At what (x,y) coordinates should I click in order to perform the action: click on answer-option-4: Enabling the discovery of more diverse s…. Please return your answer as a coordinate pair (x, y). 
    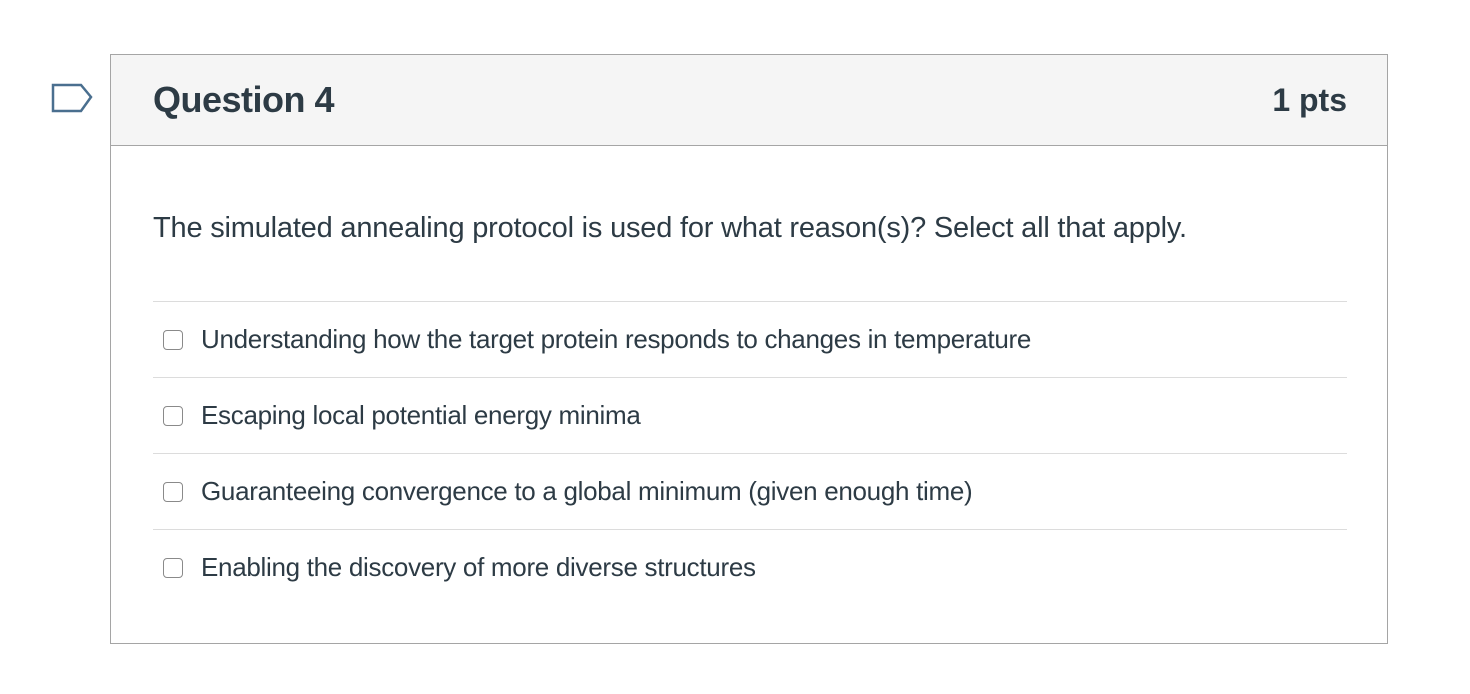
    Looking at the image, I should click on (750, 567).